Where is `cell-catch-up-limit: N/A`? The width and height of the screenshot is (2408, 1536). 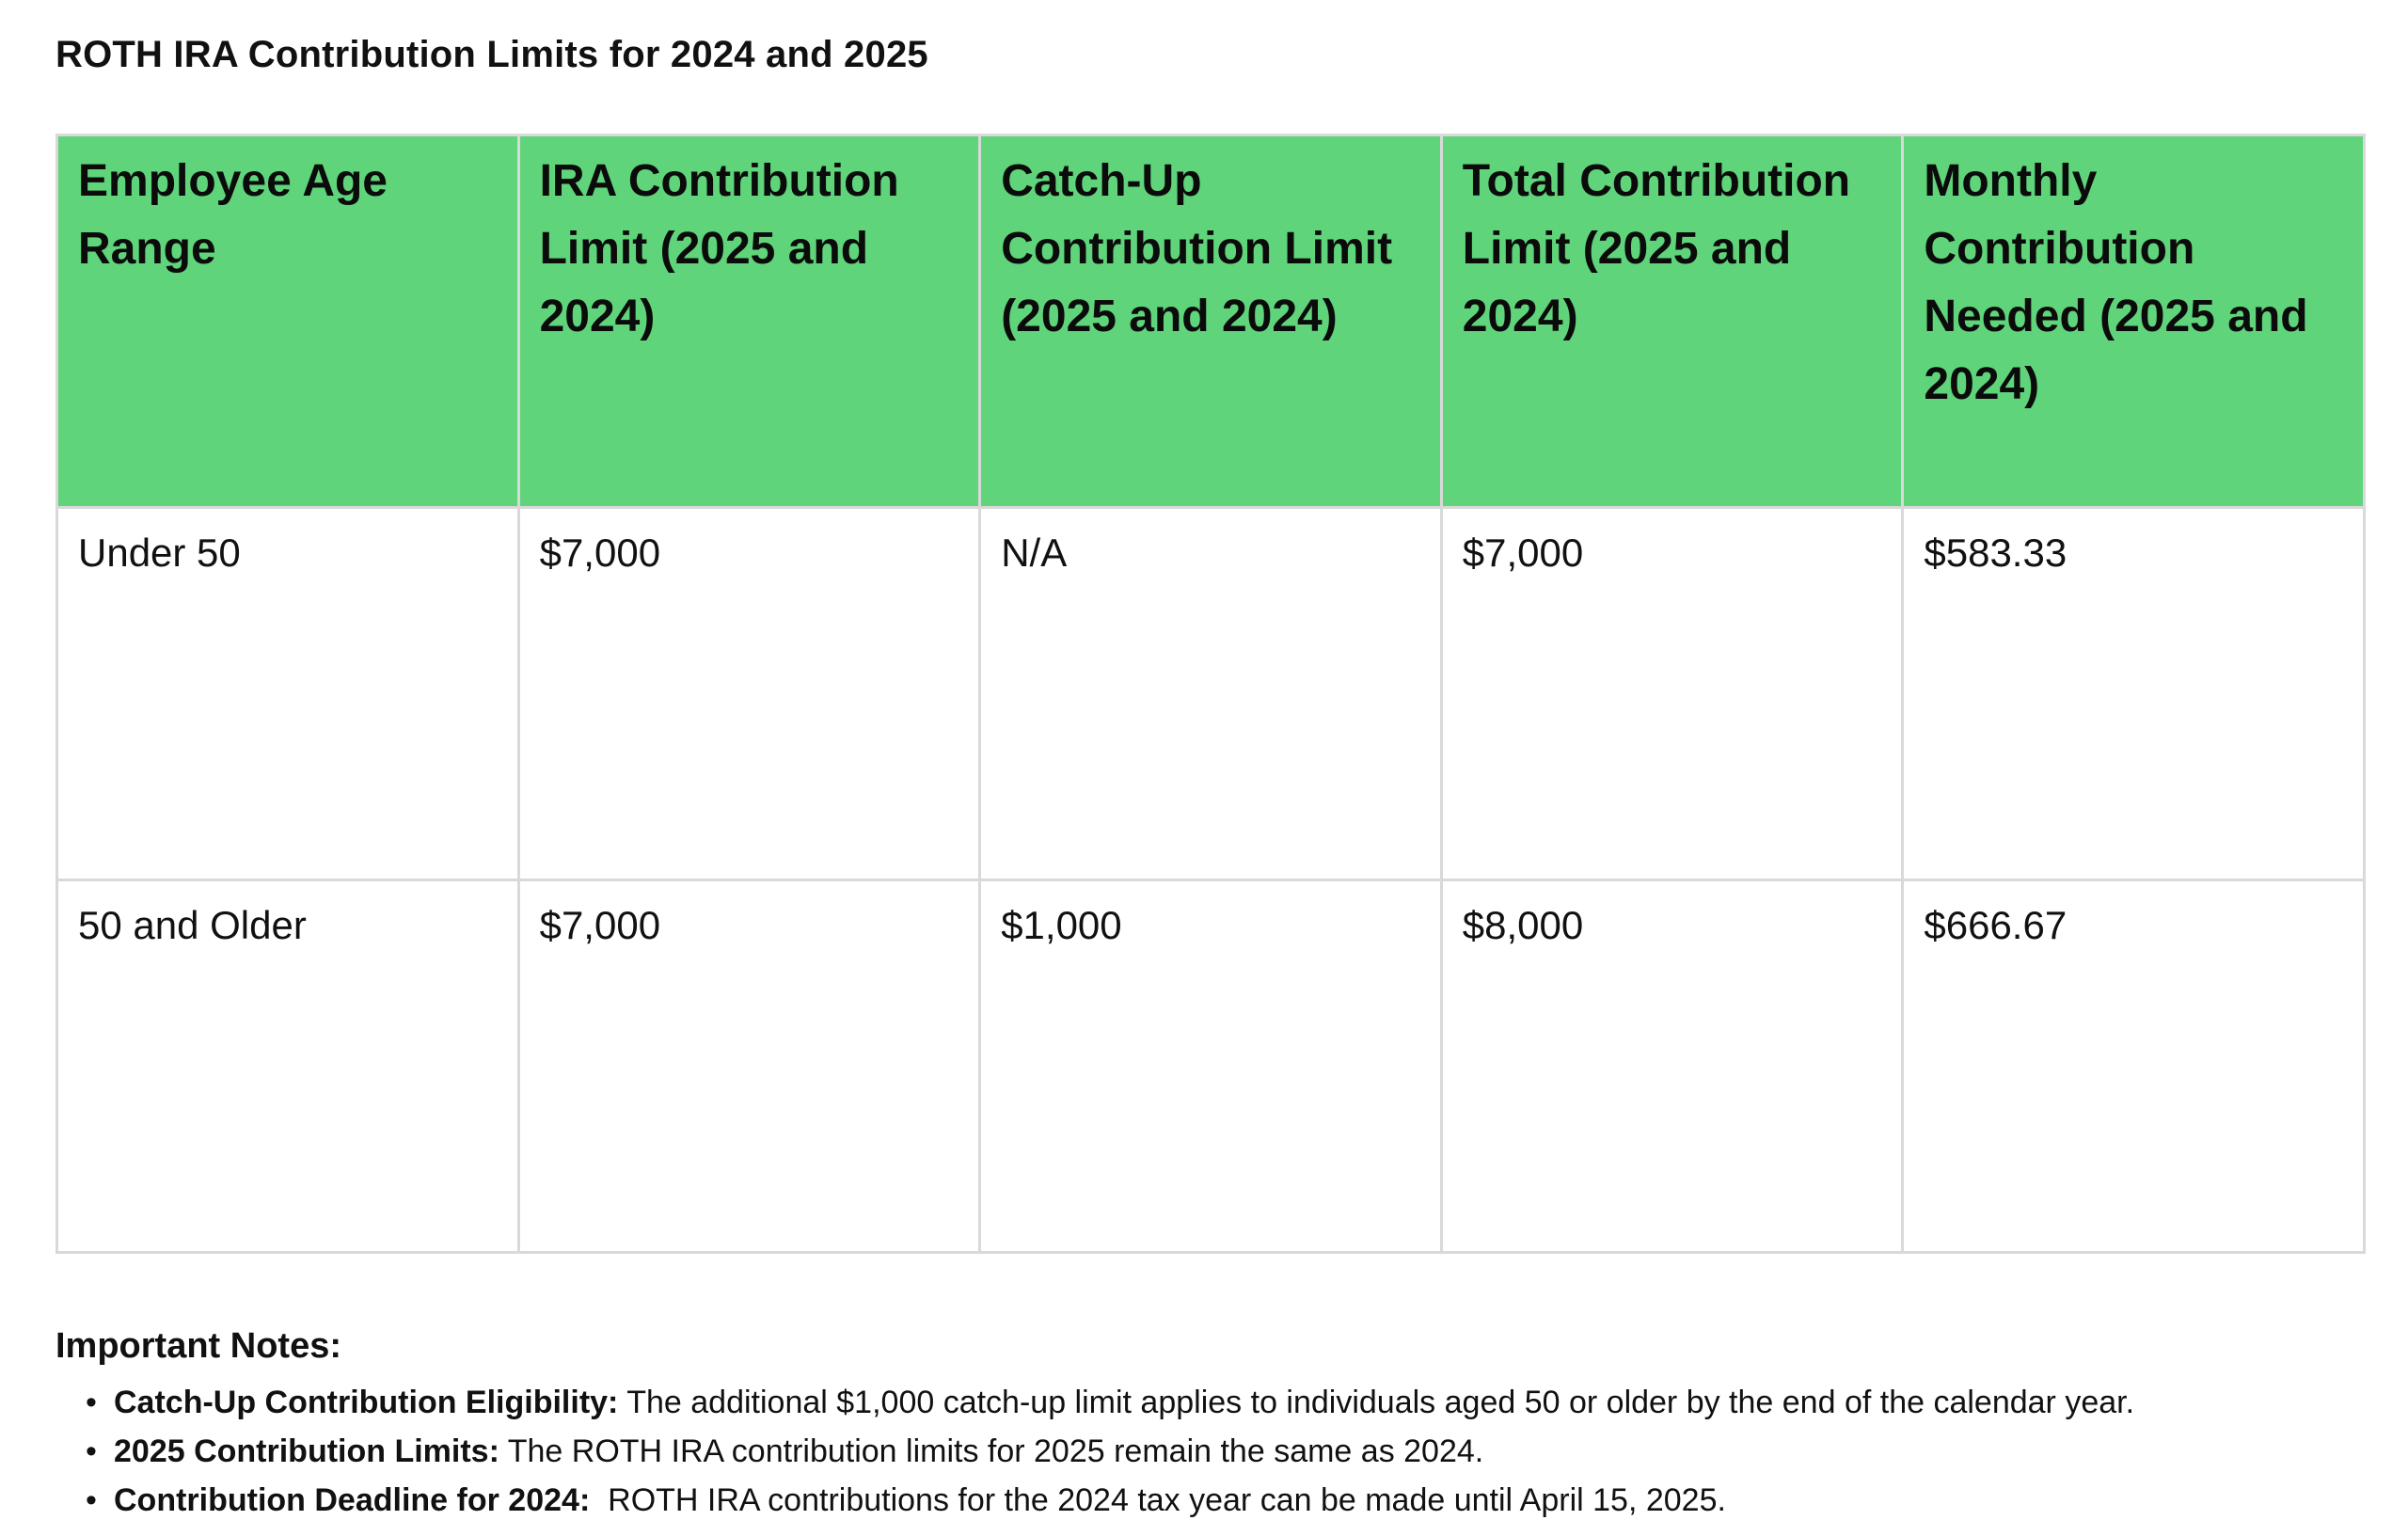 cell-catch-up-limit: N/A is located at coordinates (1210, 693).